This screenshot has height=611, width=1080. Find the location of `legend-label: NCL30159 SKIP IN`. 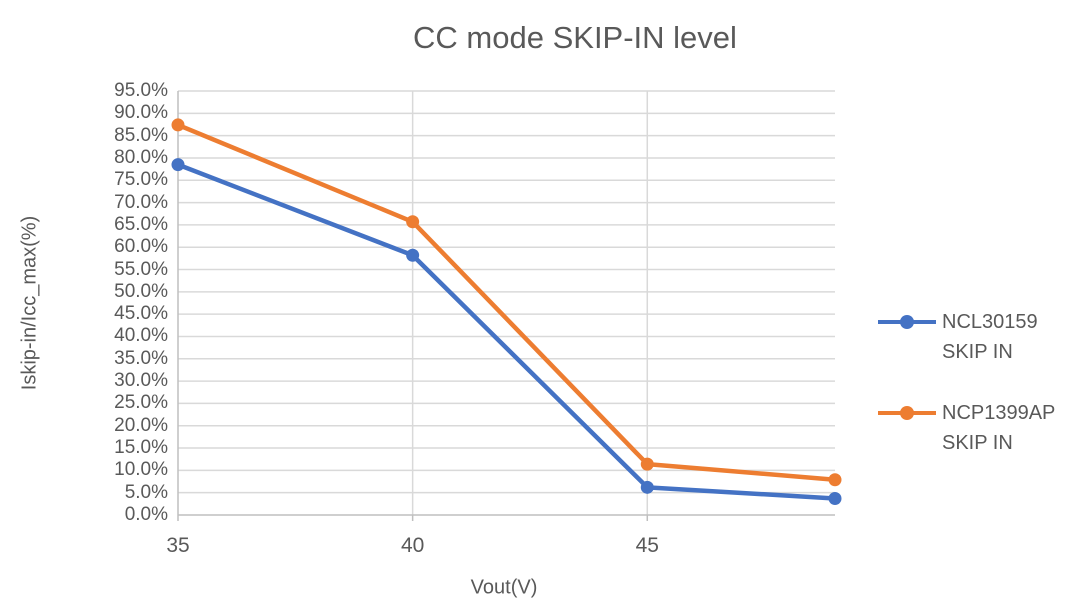

legend-label: NCL30159 SKIP IN is located at coordinates (990, 337).